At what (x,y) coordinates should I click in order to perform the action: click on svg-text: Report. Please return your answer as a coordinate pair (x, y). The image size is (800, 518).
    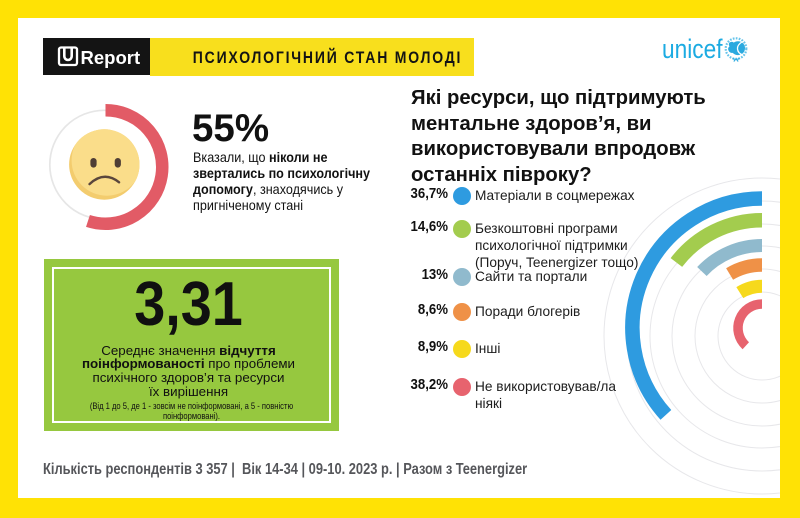
    Looking at the image, I should click on (111, 57).